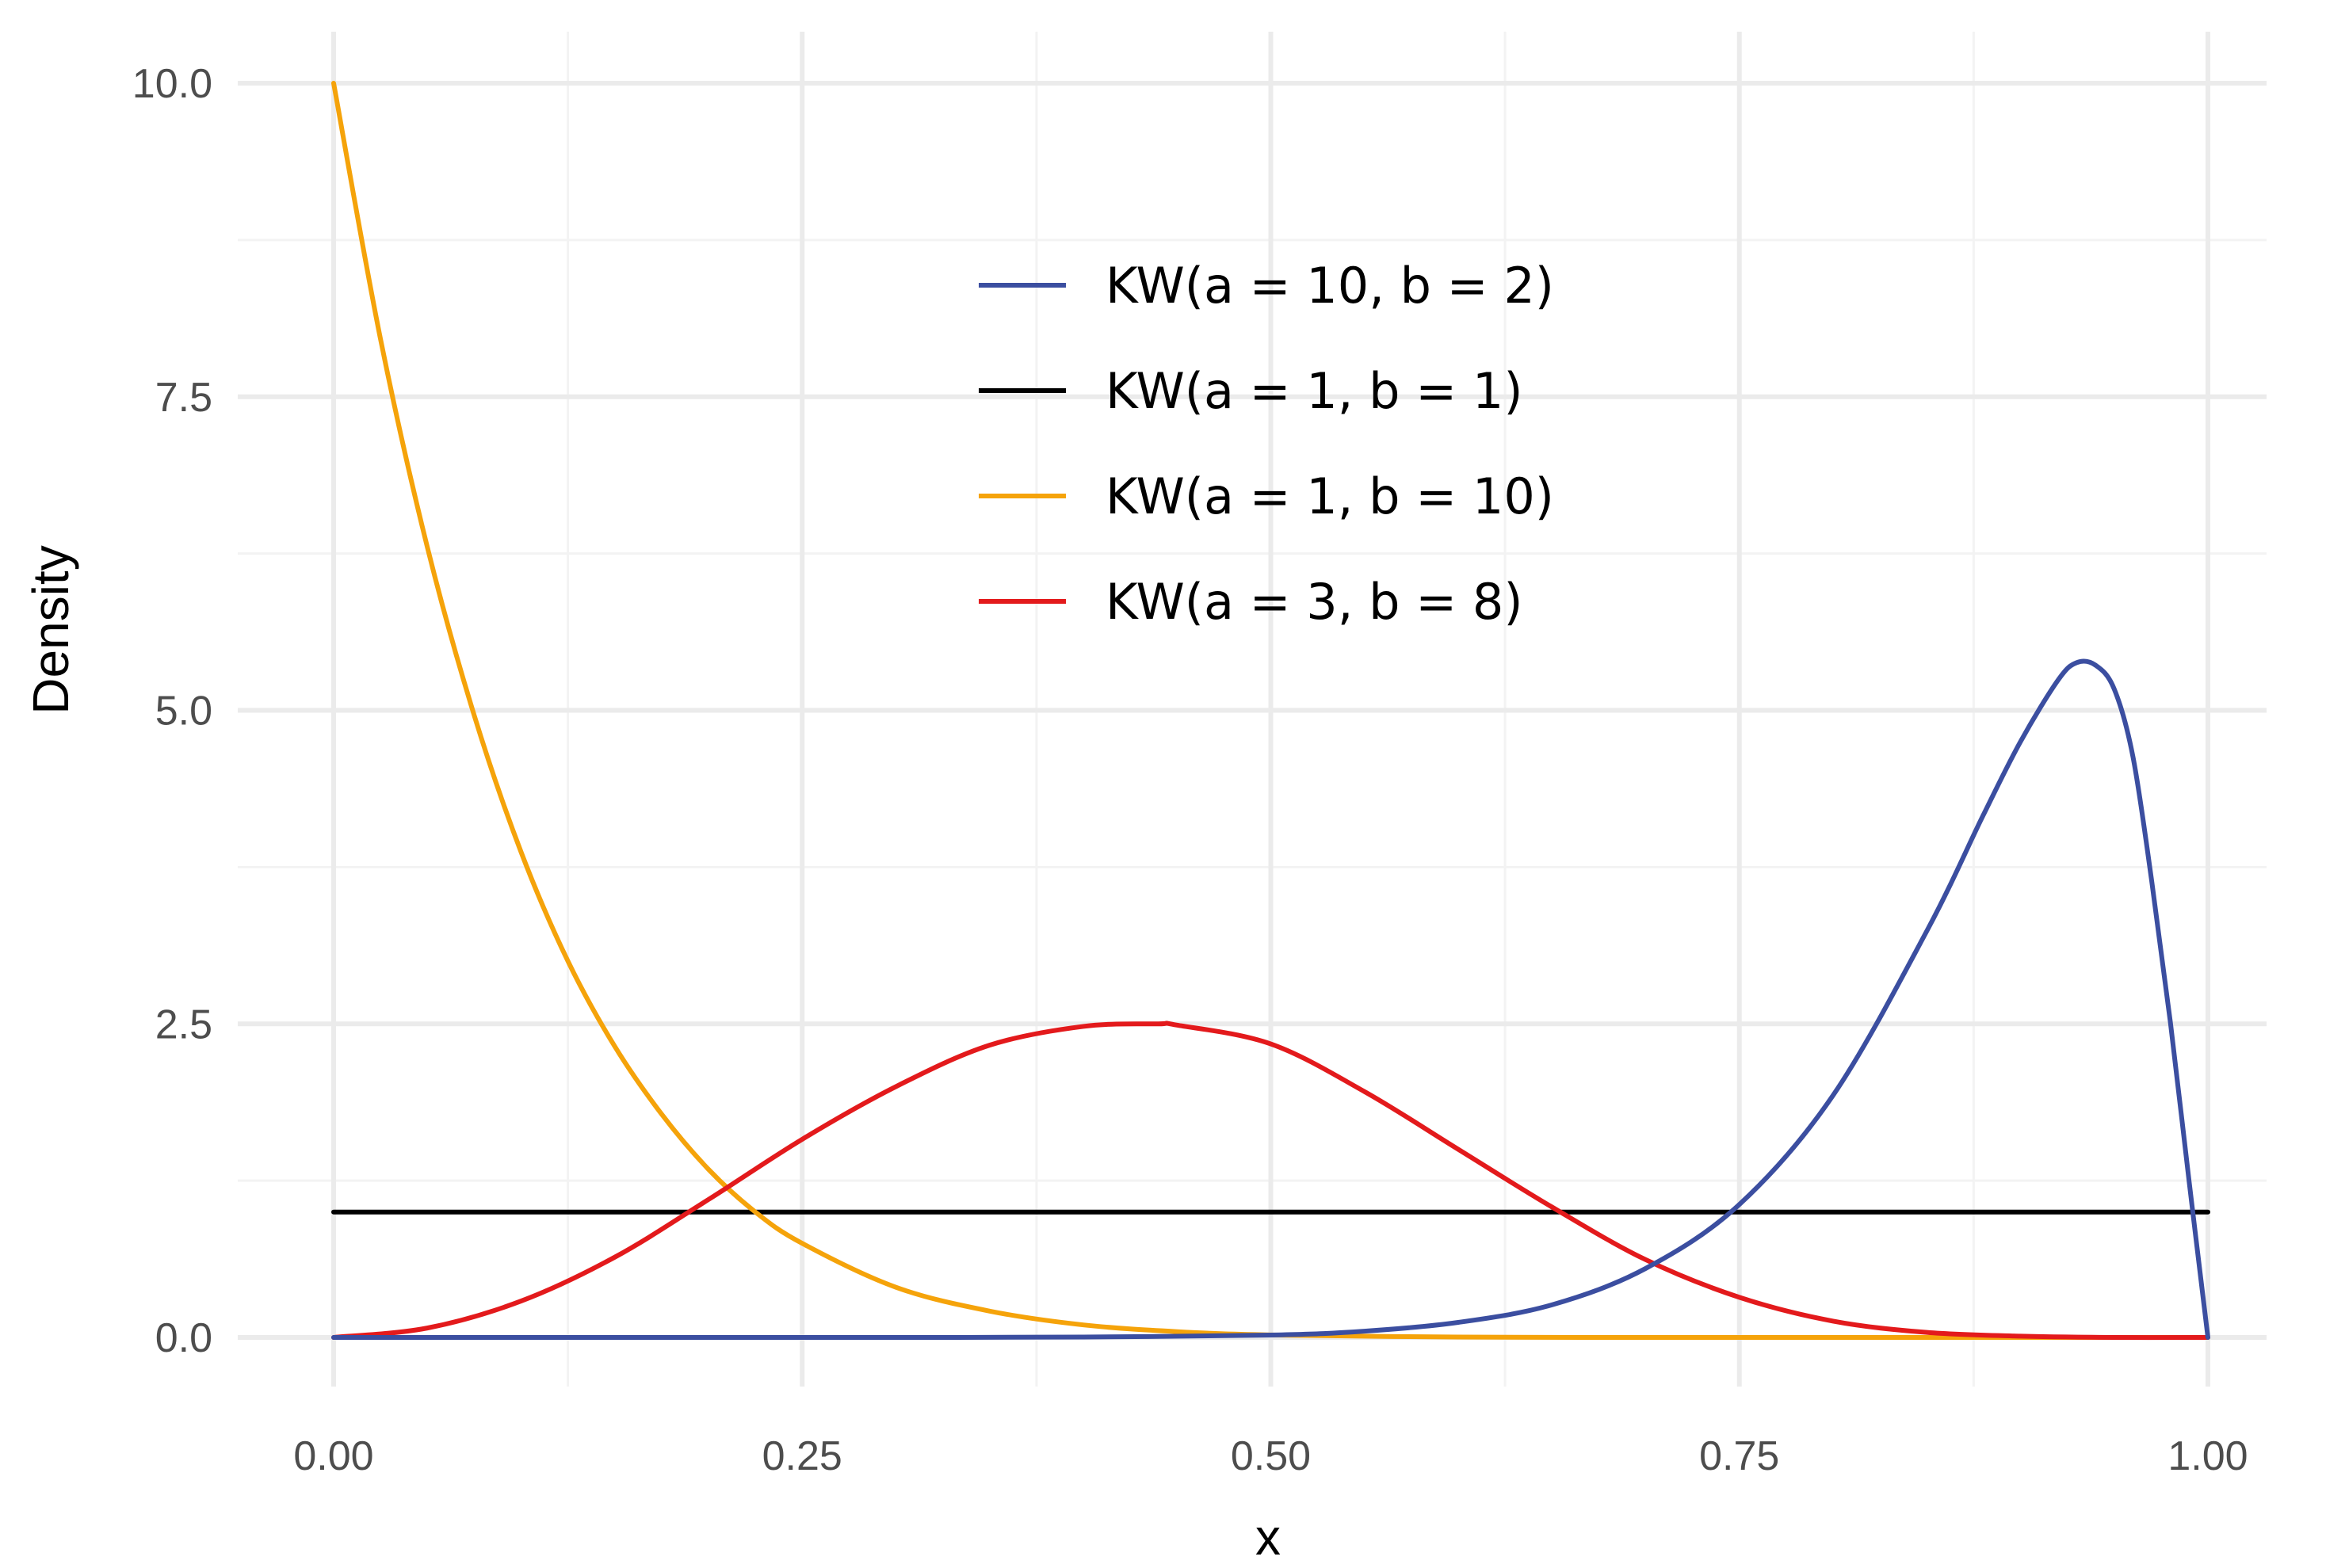 The width and height of the screenshot is (2326, 1568). I want to click on y-tick-label: 2.5, so click(184, 1024).